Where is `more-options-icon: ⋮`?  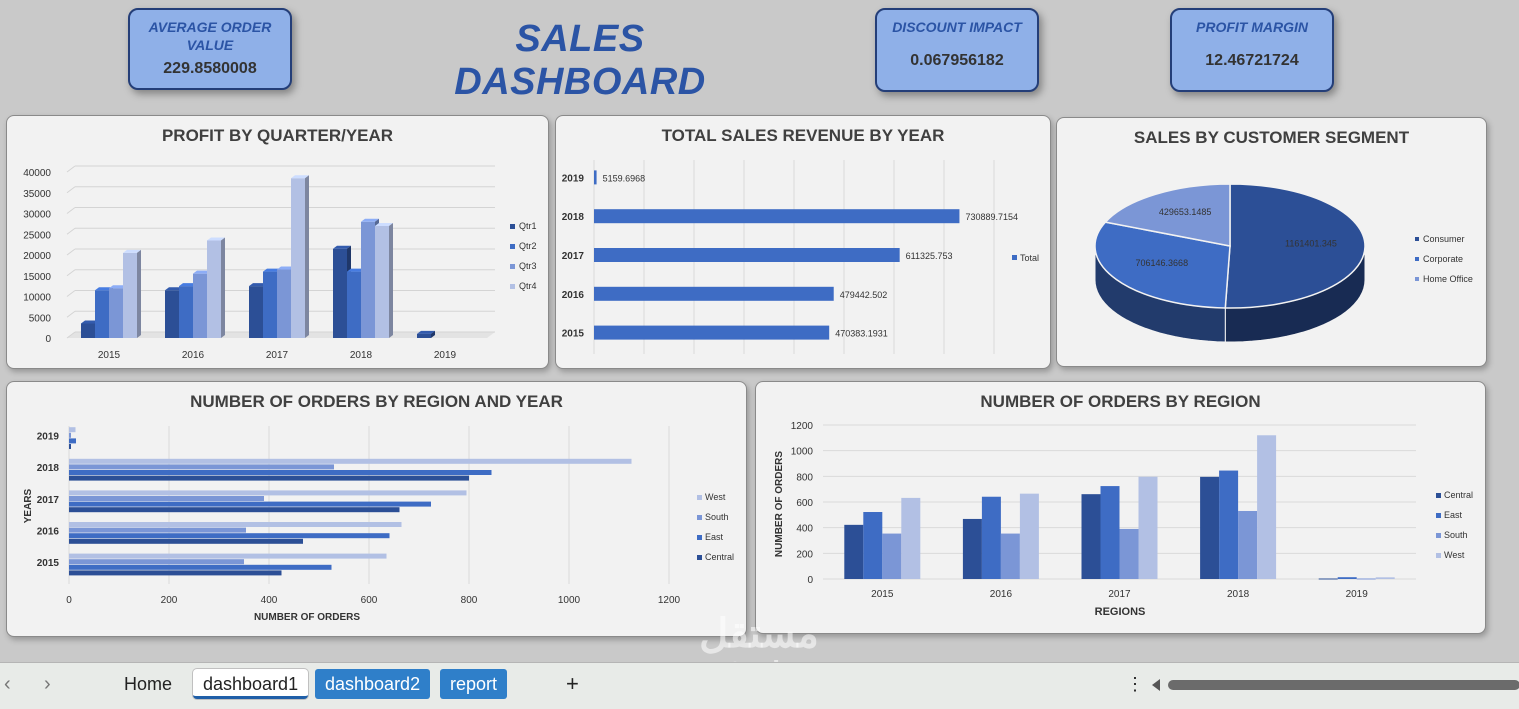 more-options-icon: ⋮ is located at coordinates (1135, 684).